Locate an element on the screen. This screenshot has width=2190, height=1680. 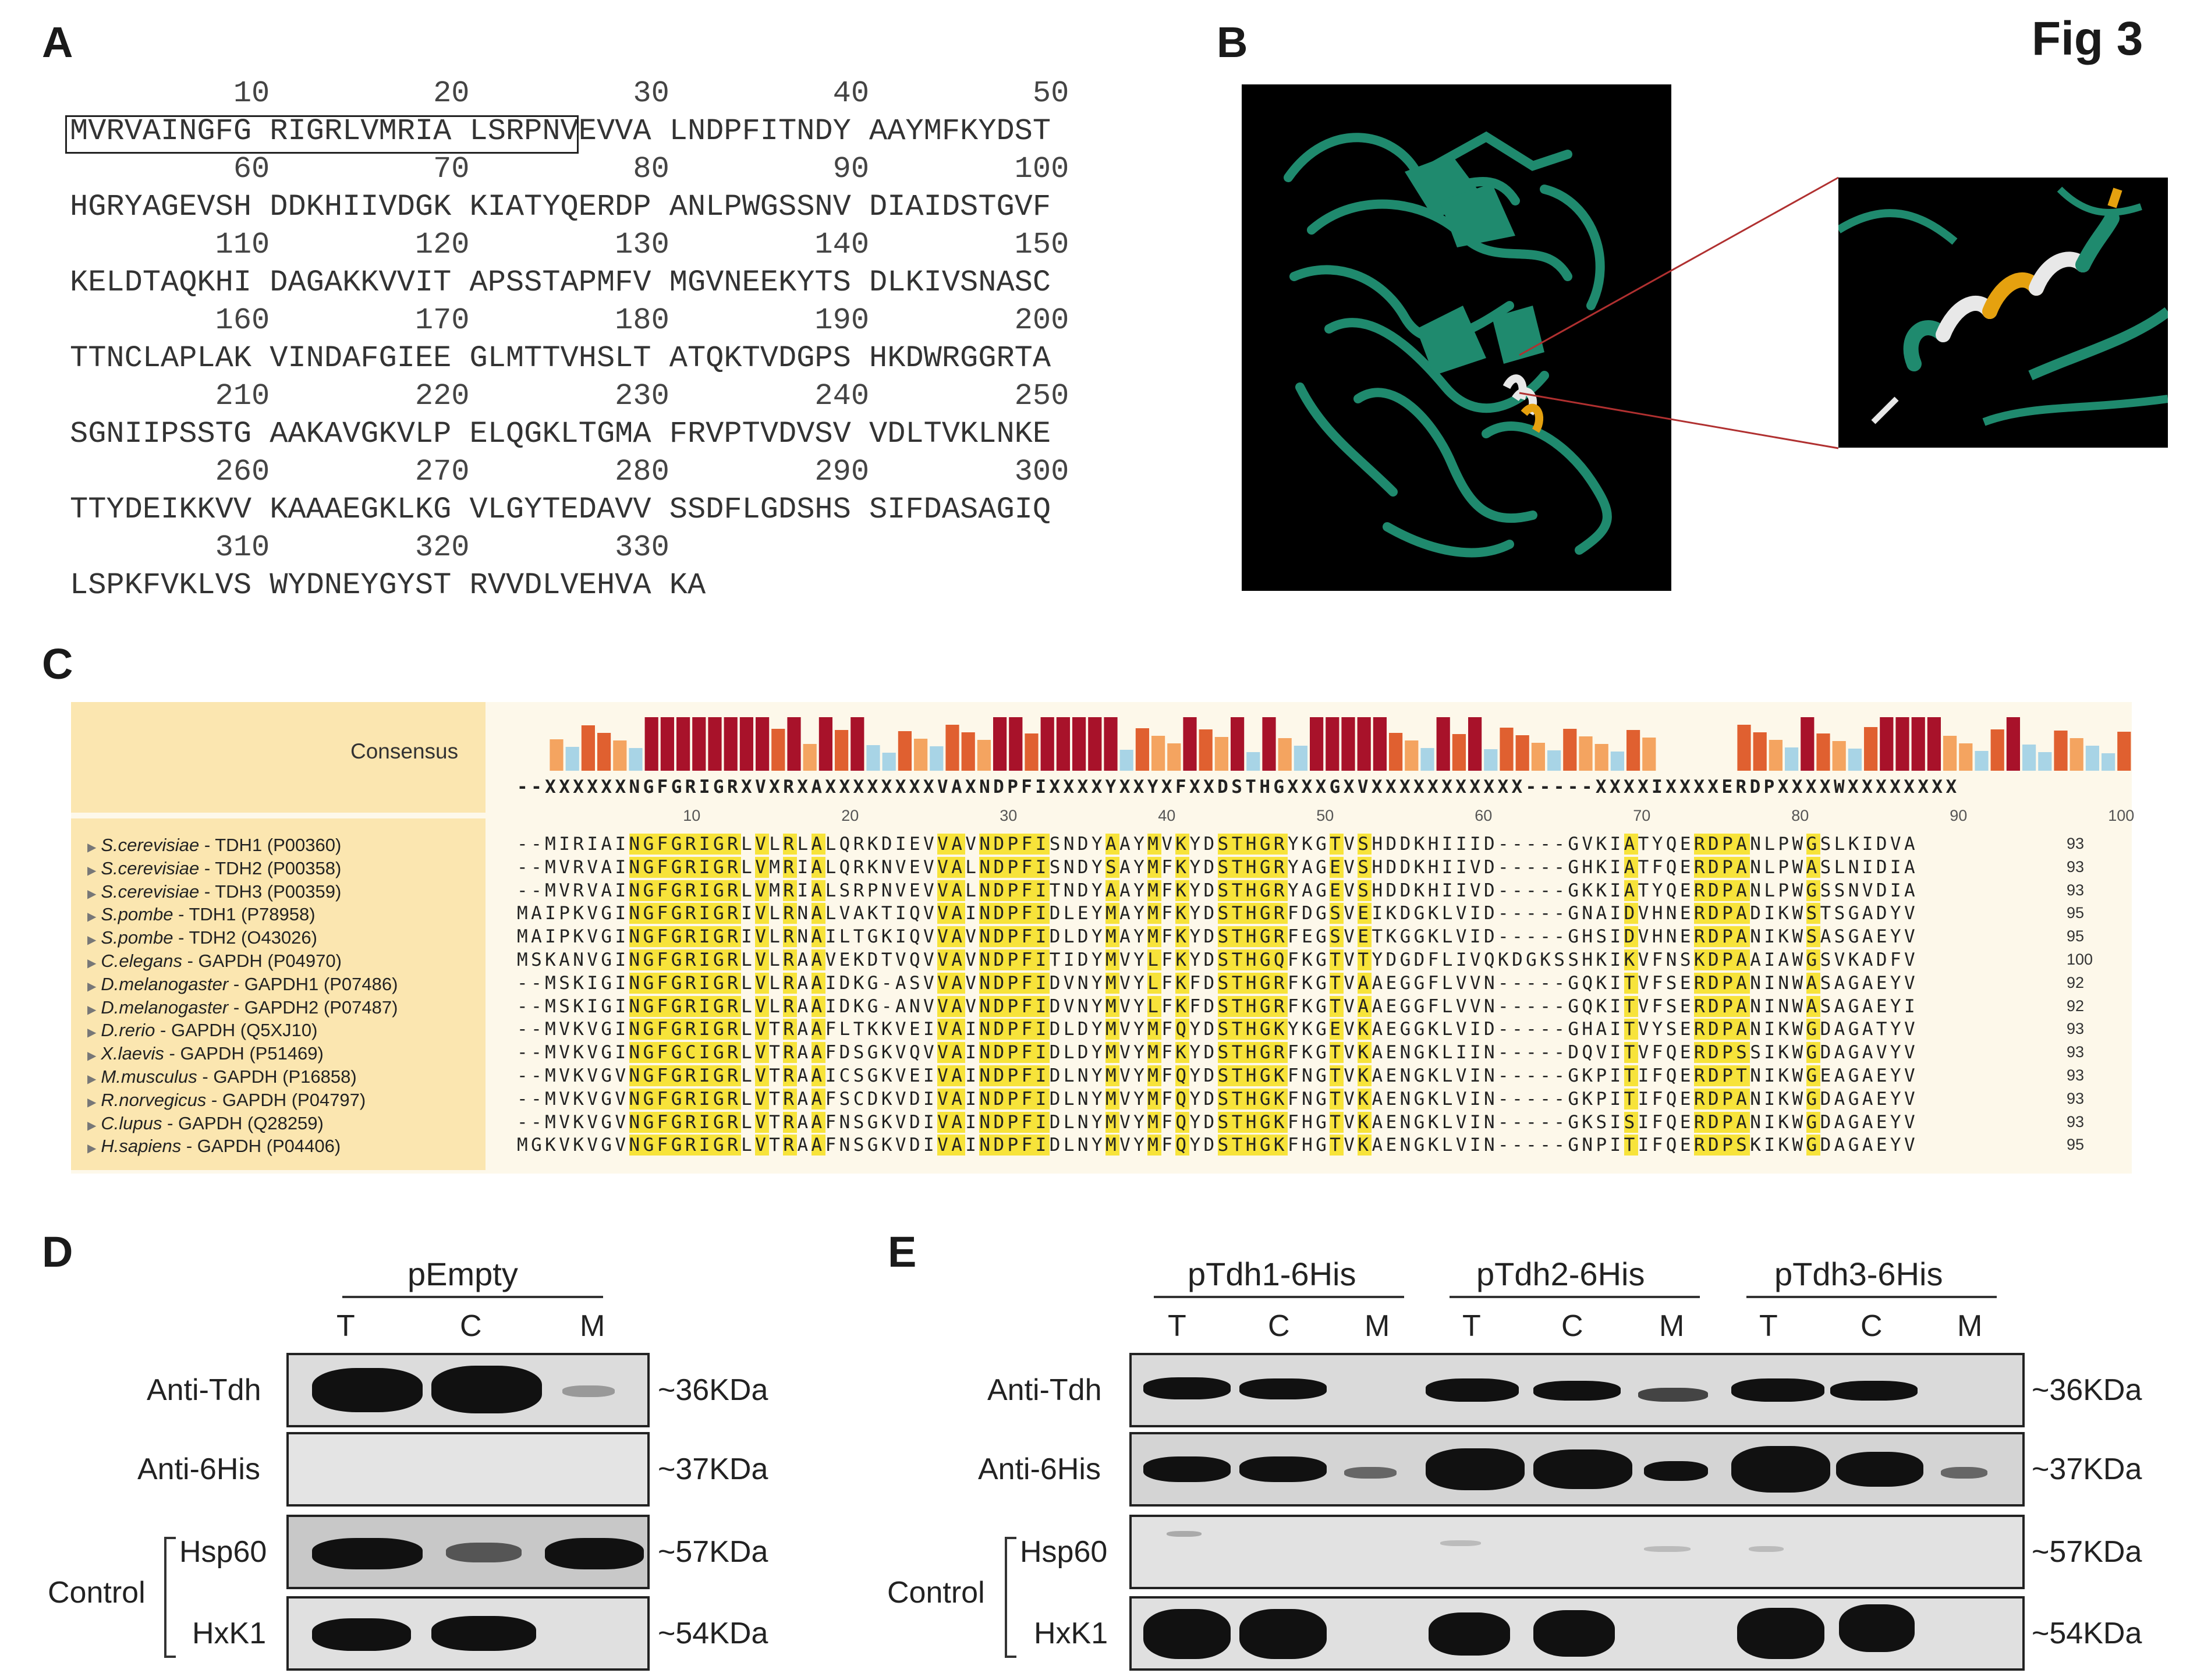
gene-name: - GAPDH (P16858) is located at coordinates (277, 1076).